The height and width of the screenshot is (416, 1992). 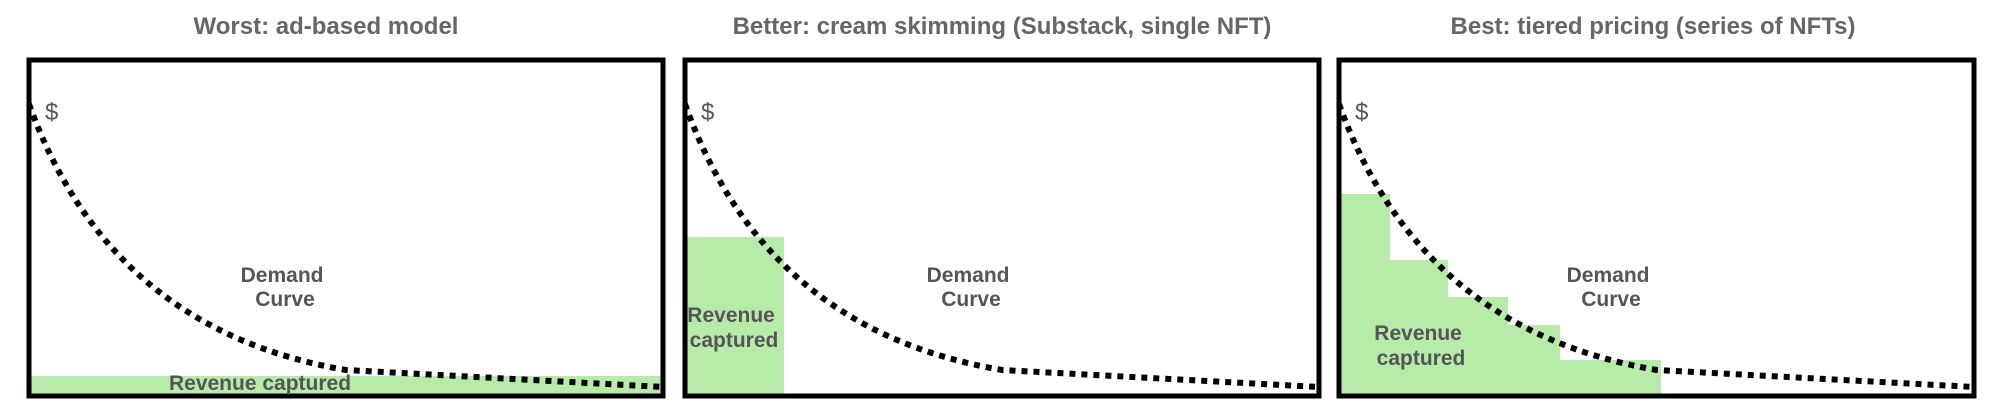 I want to click on panel-title: Worst: ad-based model, so click(x=326, y=26).